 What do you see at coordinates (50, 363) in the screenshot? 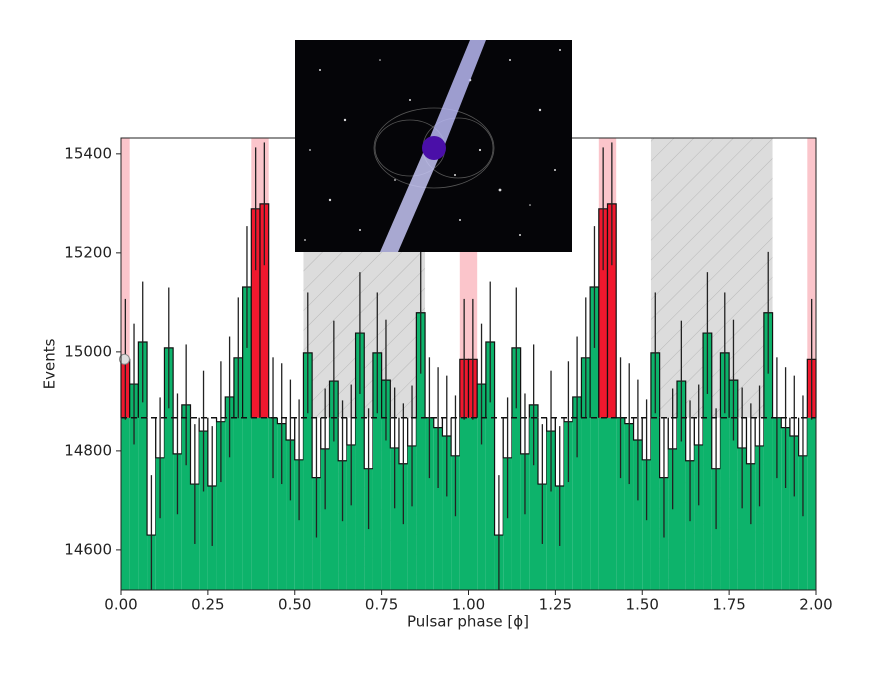
I see `y-axis-label: Events` at bounding box center [50, 363].